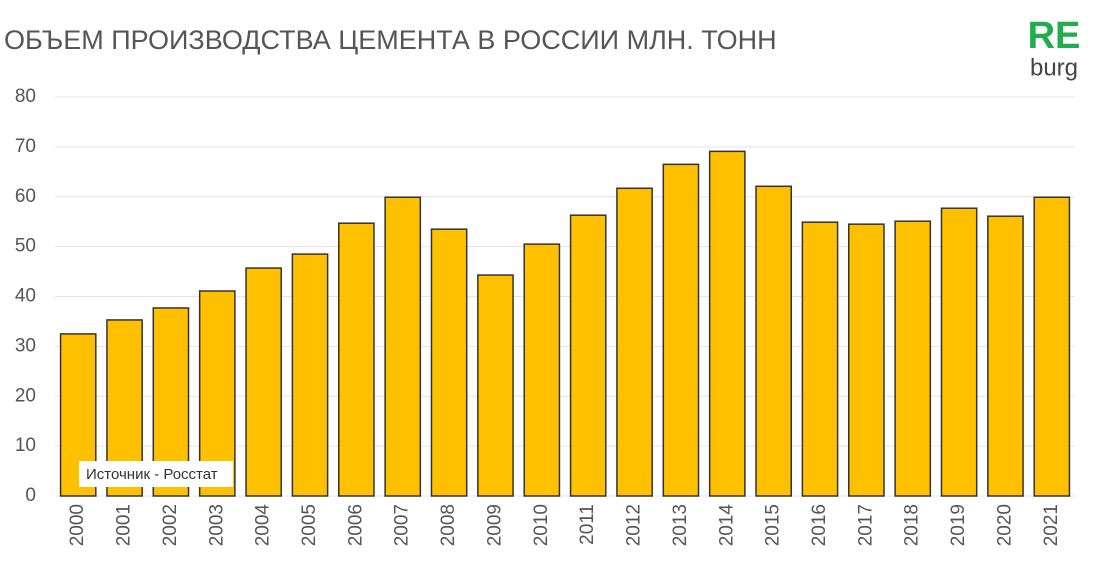 This screenshot has height=565, width=1106. Describe the element at coordinates (634, 525) in the screenshot. I see `x-tick-label: 2012` at that location.